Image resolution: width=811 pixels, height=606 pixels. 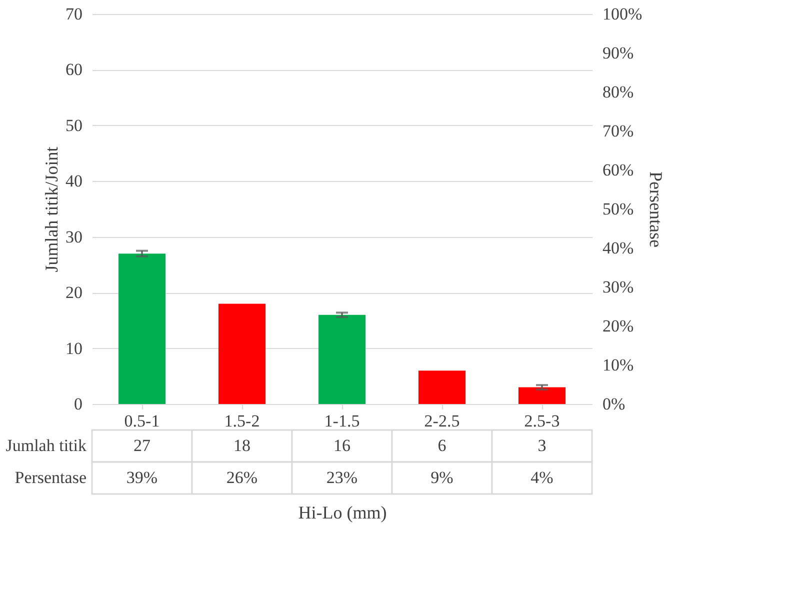 I want to click on data-label: 3, so click(x=542, y=445).